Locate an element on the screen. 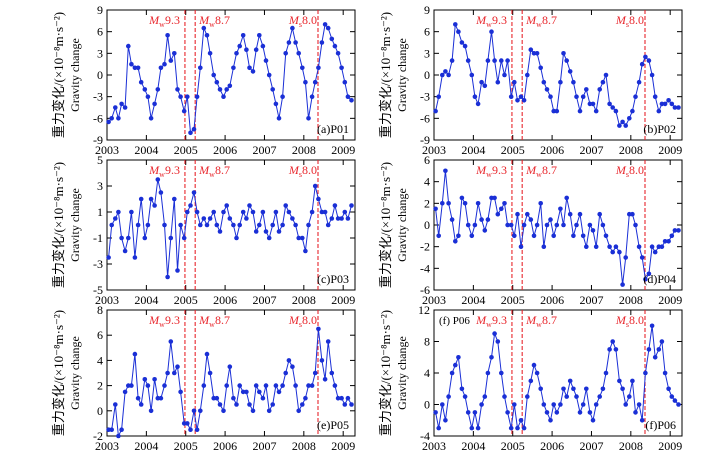 The width and height of the screenshot is (707, 452). y-tick-label: 2 is located at coordinates (427, 203).